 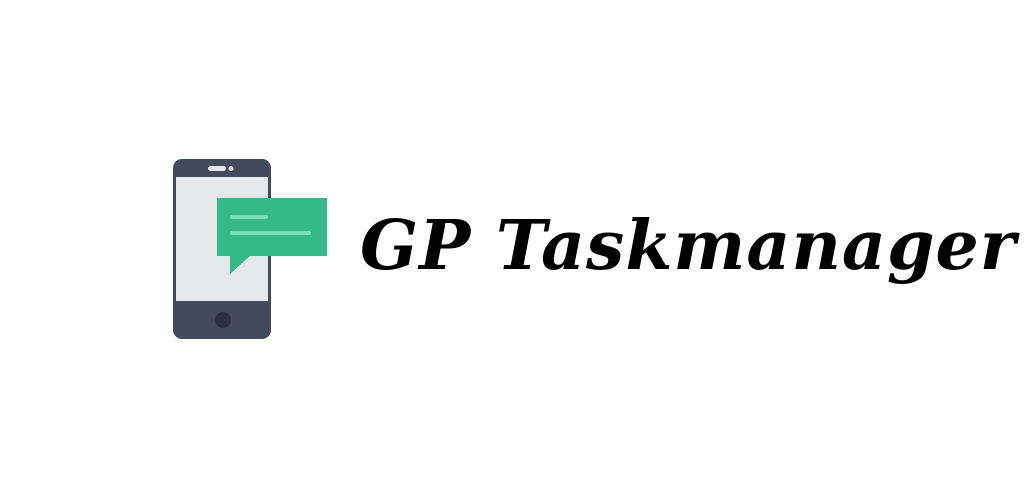 What do you see at coordinates (217, 168) in the screenshot?
I see `phone-speaker` at bounding box center [217, 168].